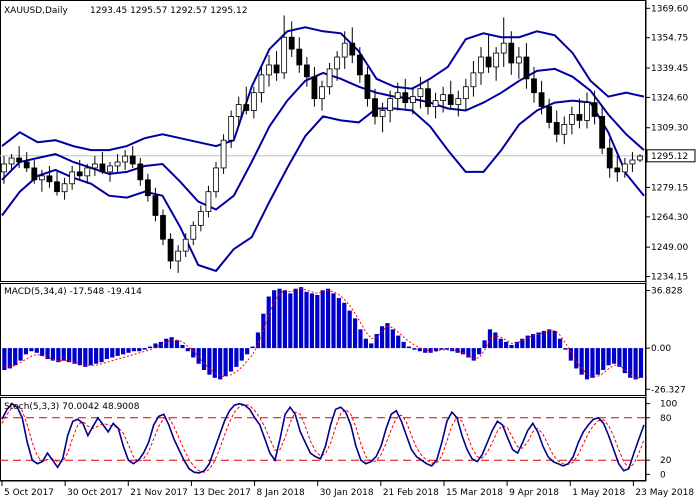 The image size is (697, 504). What do you see at coordinates (36, 11) in the screenshot?
I see `price-title: XAUUSD,Daily` at bounding box center [36, 11].